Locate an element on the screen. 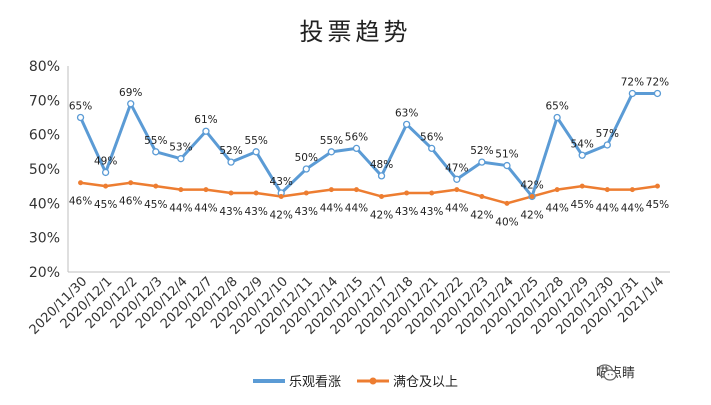 The width and height of the screenshot is (711, 405). data-label: 61% is located at coordinates (205, 120).